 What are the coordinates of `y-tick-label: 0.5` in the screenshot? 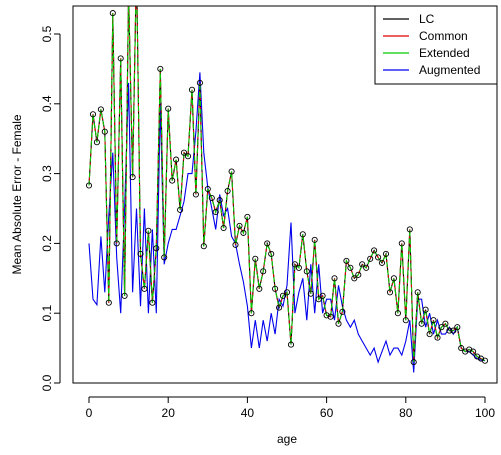 It's located at (47, 33).